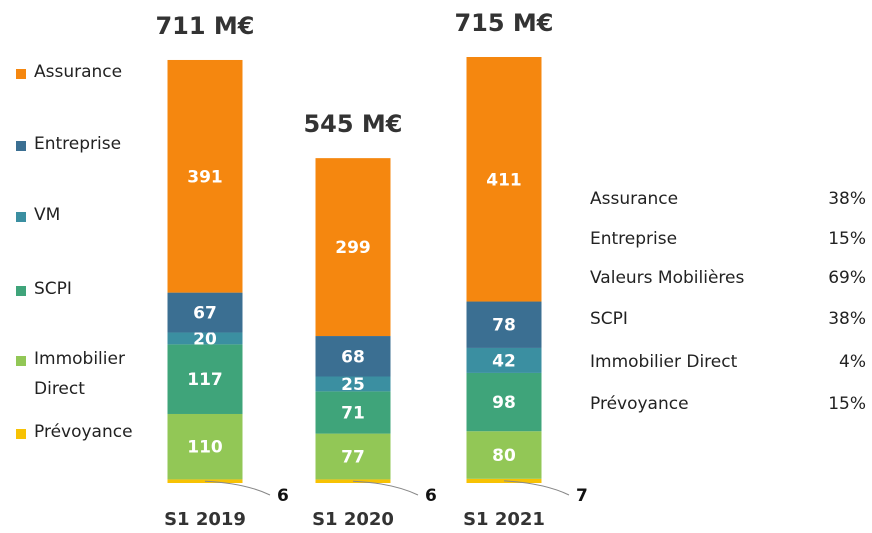  I want to click on x-tick-label: S1 2021, so click(504, 519).